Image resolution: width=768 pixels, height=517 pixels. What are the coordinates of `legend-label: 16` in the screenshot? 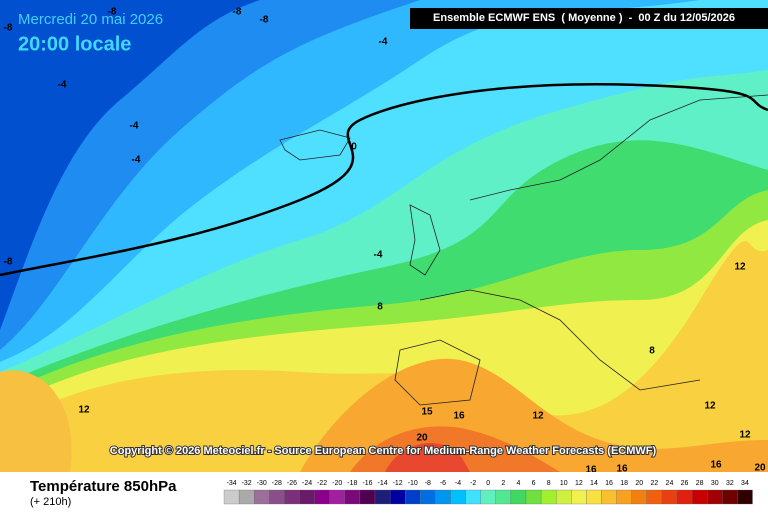 It's located at (609, 483).